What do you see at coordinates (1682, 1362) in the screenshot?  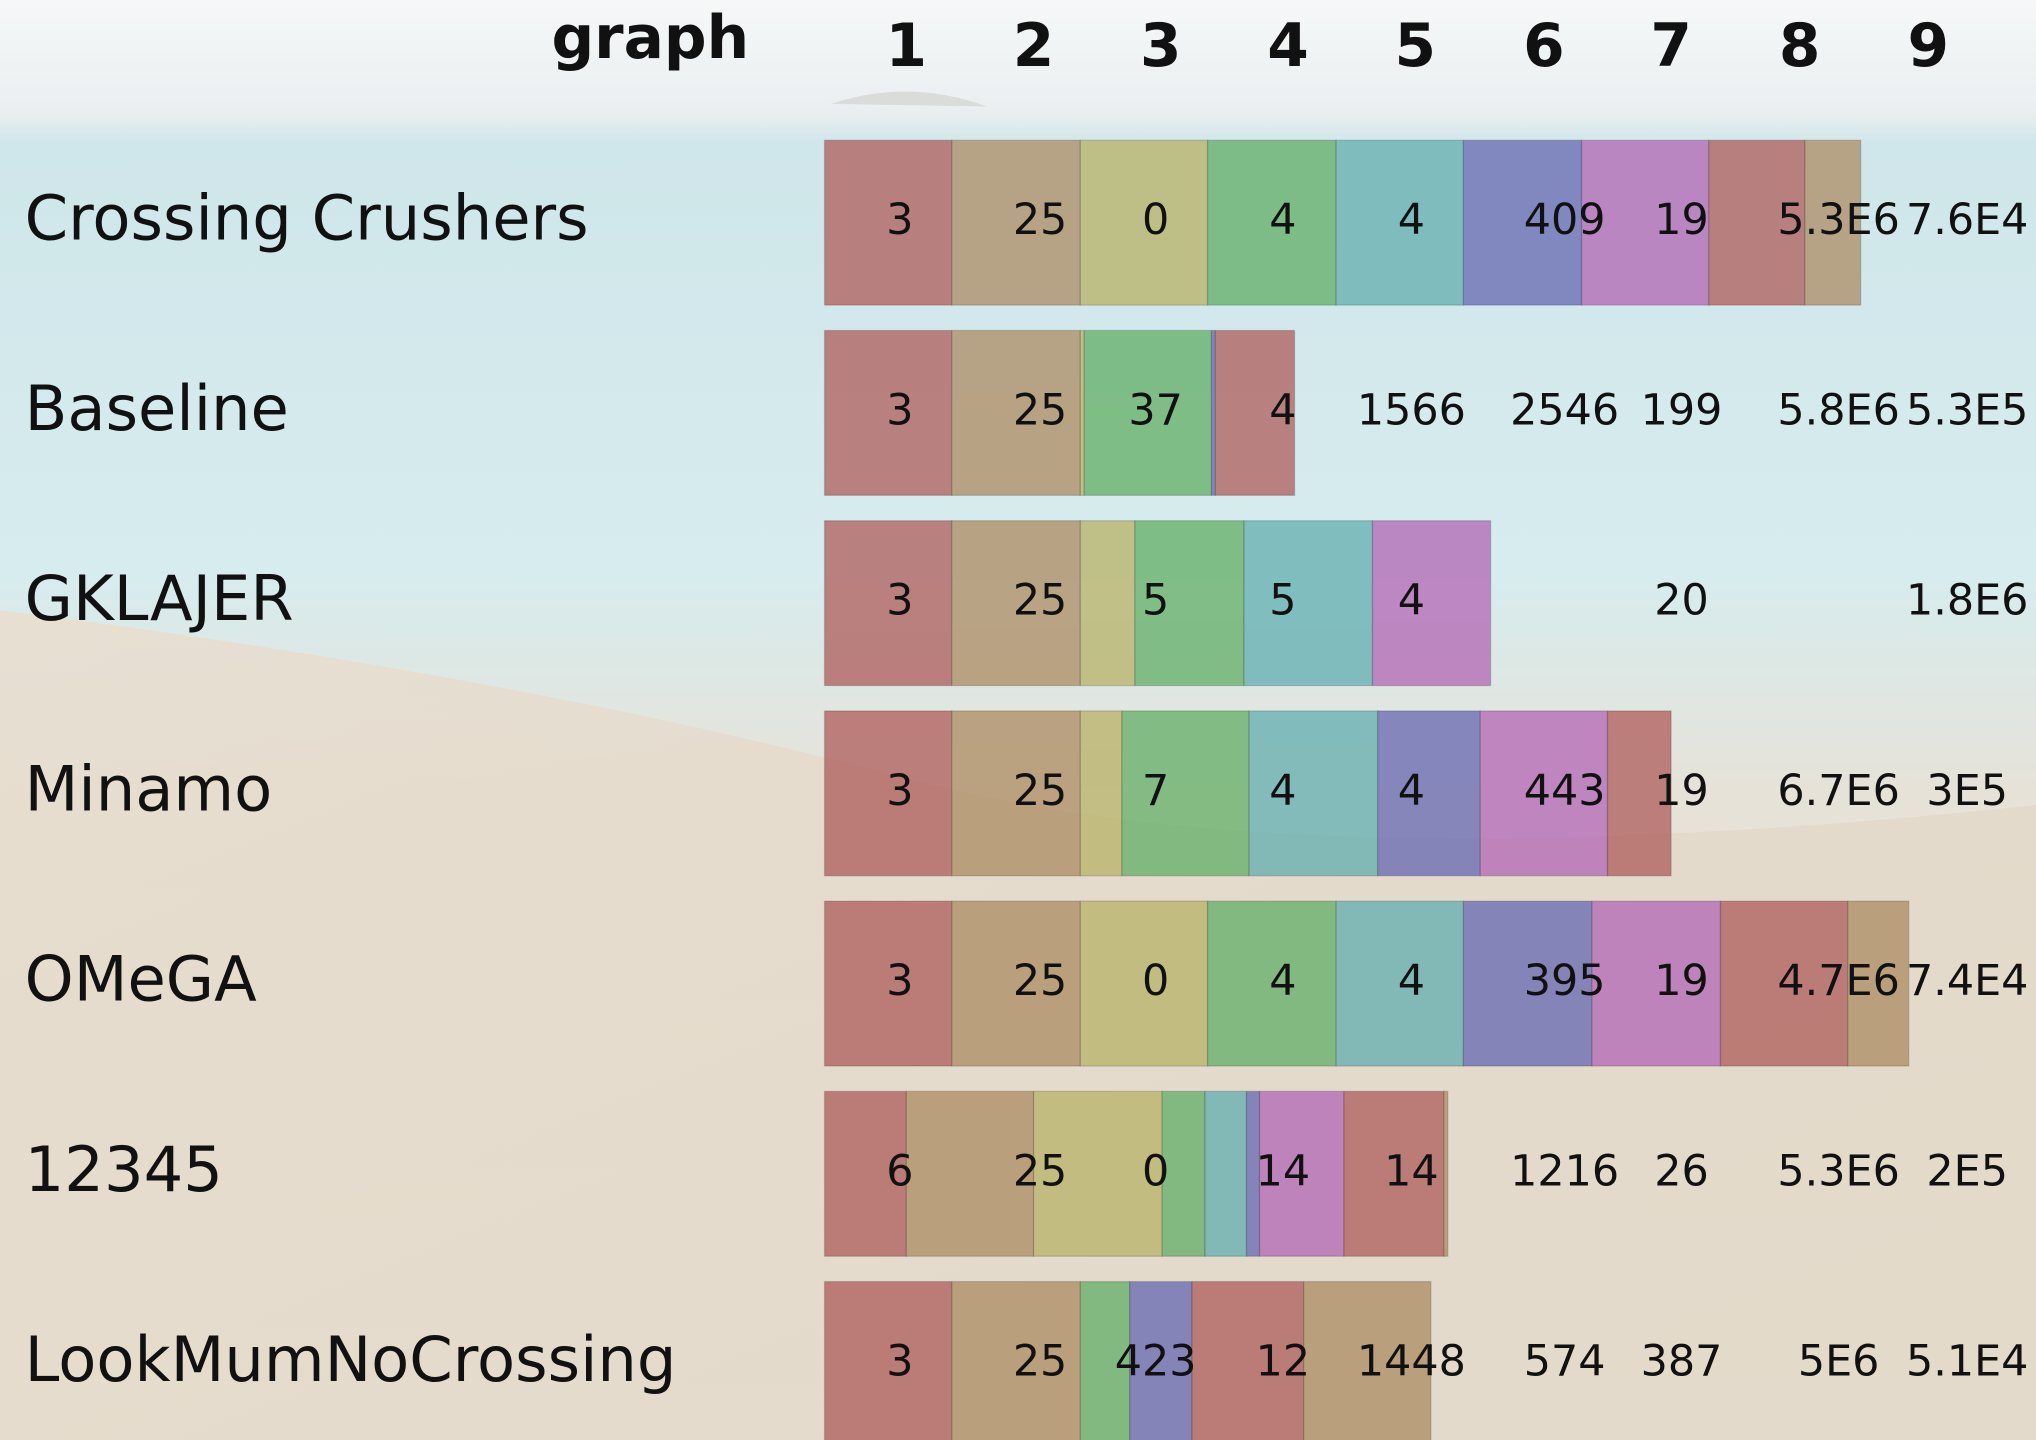 I see `score-cell: 387` at bounding box center [1682, 1362].